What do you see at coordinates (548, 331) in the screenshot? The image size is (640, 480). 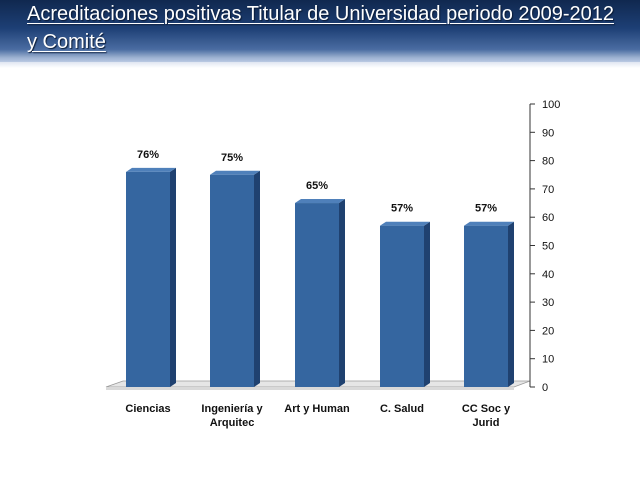 I see `y-tick-label: 20` at bounding box center [548, 331].